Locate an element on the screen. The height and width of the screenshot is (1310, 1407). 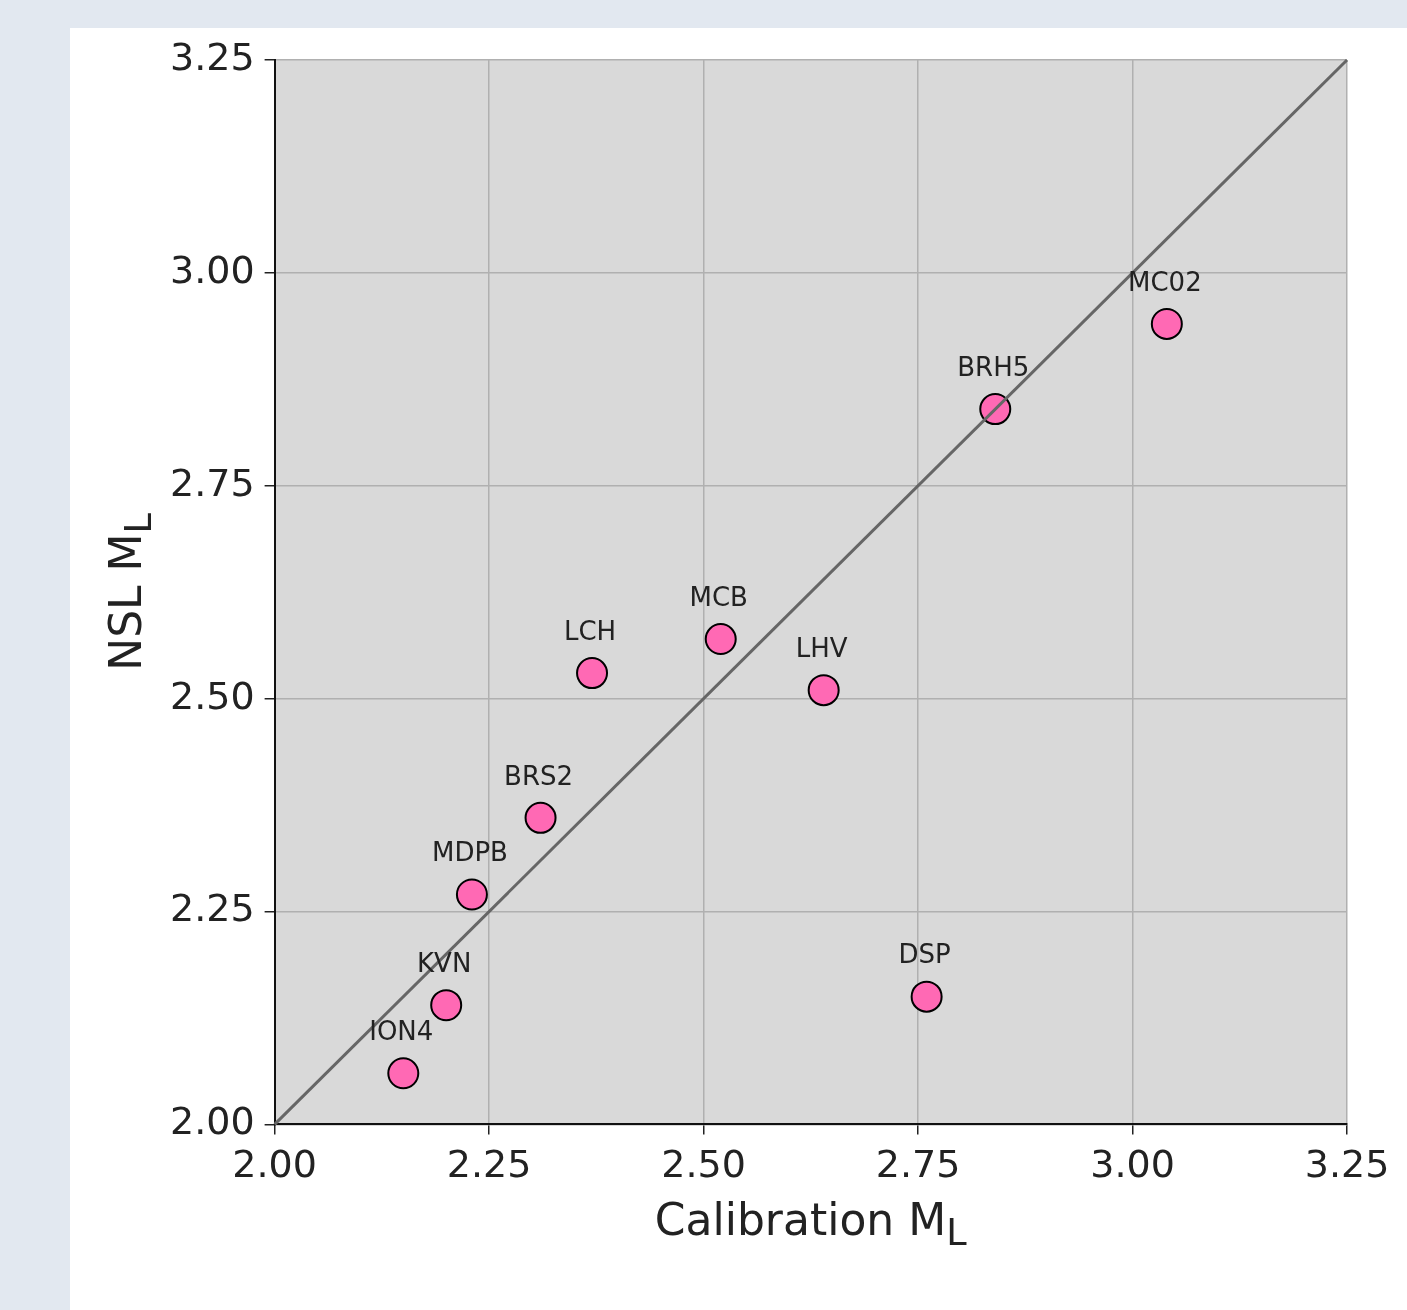
annotation: MDPB is located at coordinates (469, 852).